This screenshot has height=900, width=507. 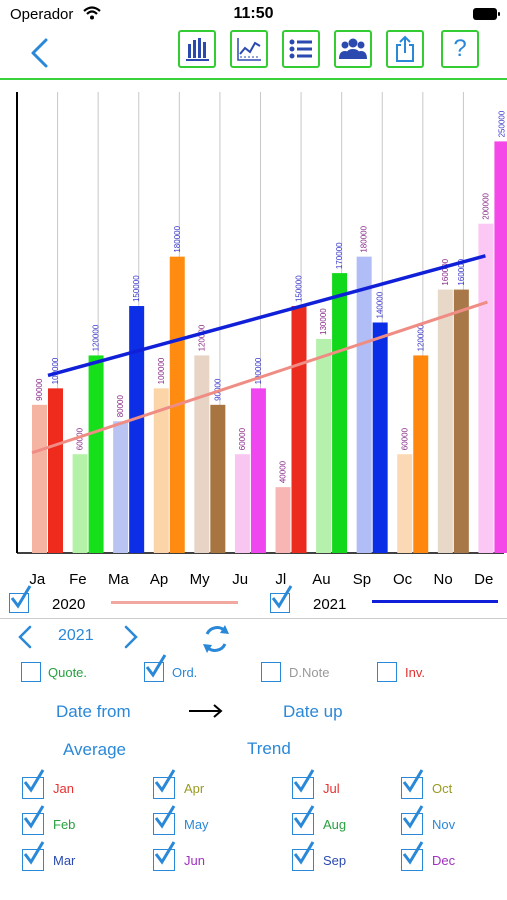 What do you see at coordinates (253, 13) in the screenshot?
I see `clock: 11:50` at bounding box center [253, 13].